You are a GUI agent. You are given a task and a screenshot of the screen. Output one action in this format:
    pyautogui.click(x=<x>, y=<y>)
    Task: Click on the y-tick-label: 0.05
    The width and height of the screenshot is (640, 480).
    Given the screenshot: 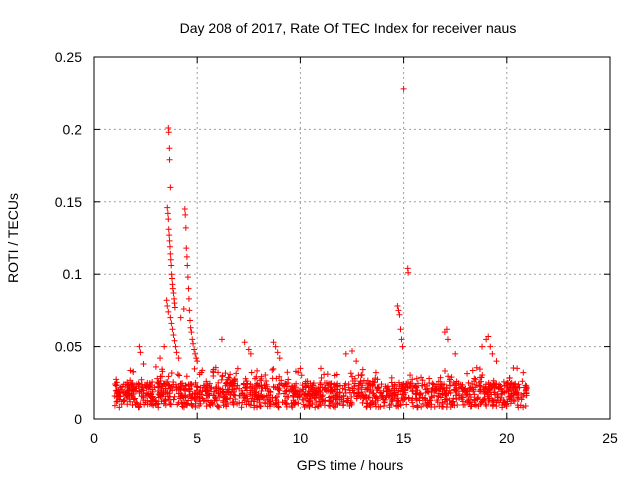 What is the action you would take?
    pyautogui.click(x=68, y=347)
    